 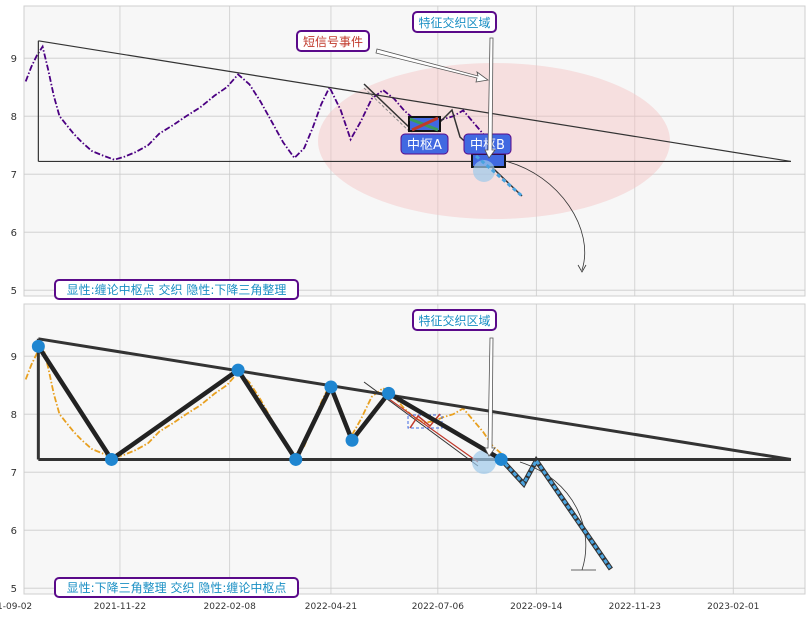 What do you see at coordinates (635, 607) in the screenshot?
I see `x-tick-label: 2022-11-23` at bounding box center [635, 607].